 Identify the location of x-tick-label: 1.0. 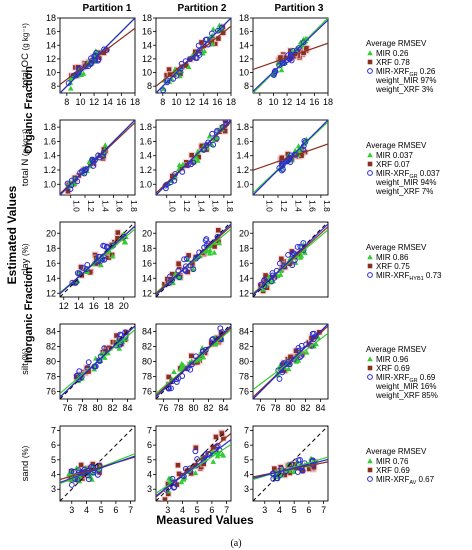
(77, 206).